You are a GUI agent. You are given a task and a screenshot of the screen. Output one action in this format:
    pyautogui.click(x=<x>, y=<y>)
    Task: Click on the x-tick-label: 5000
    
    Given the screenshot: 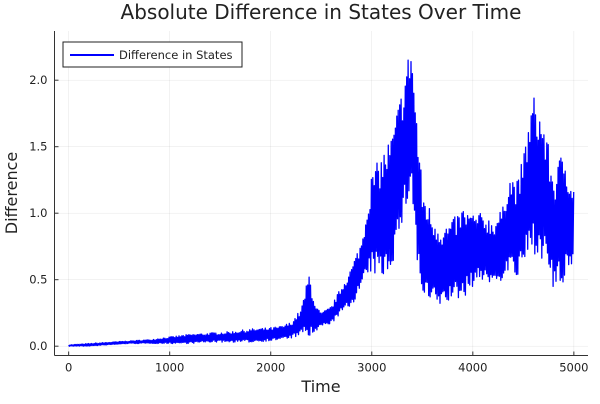 What is the action you would take?
    pyautogui.click(x=573, y=368)
    